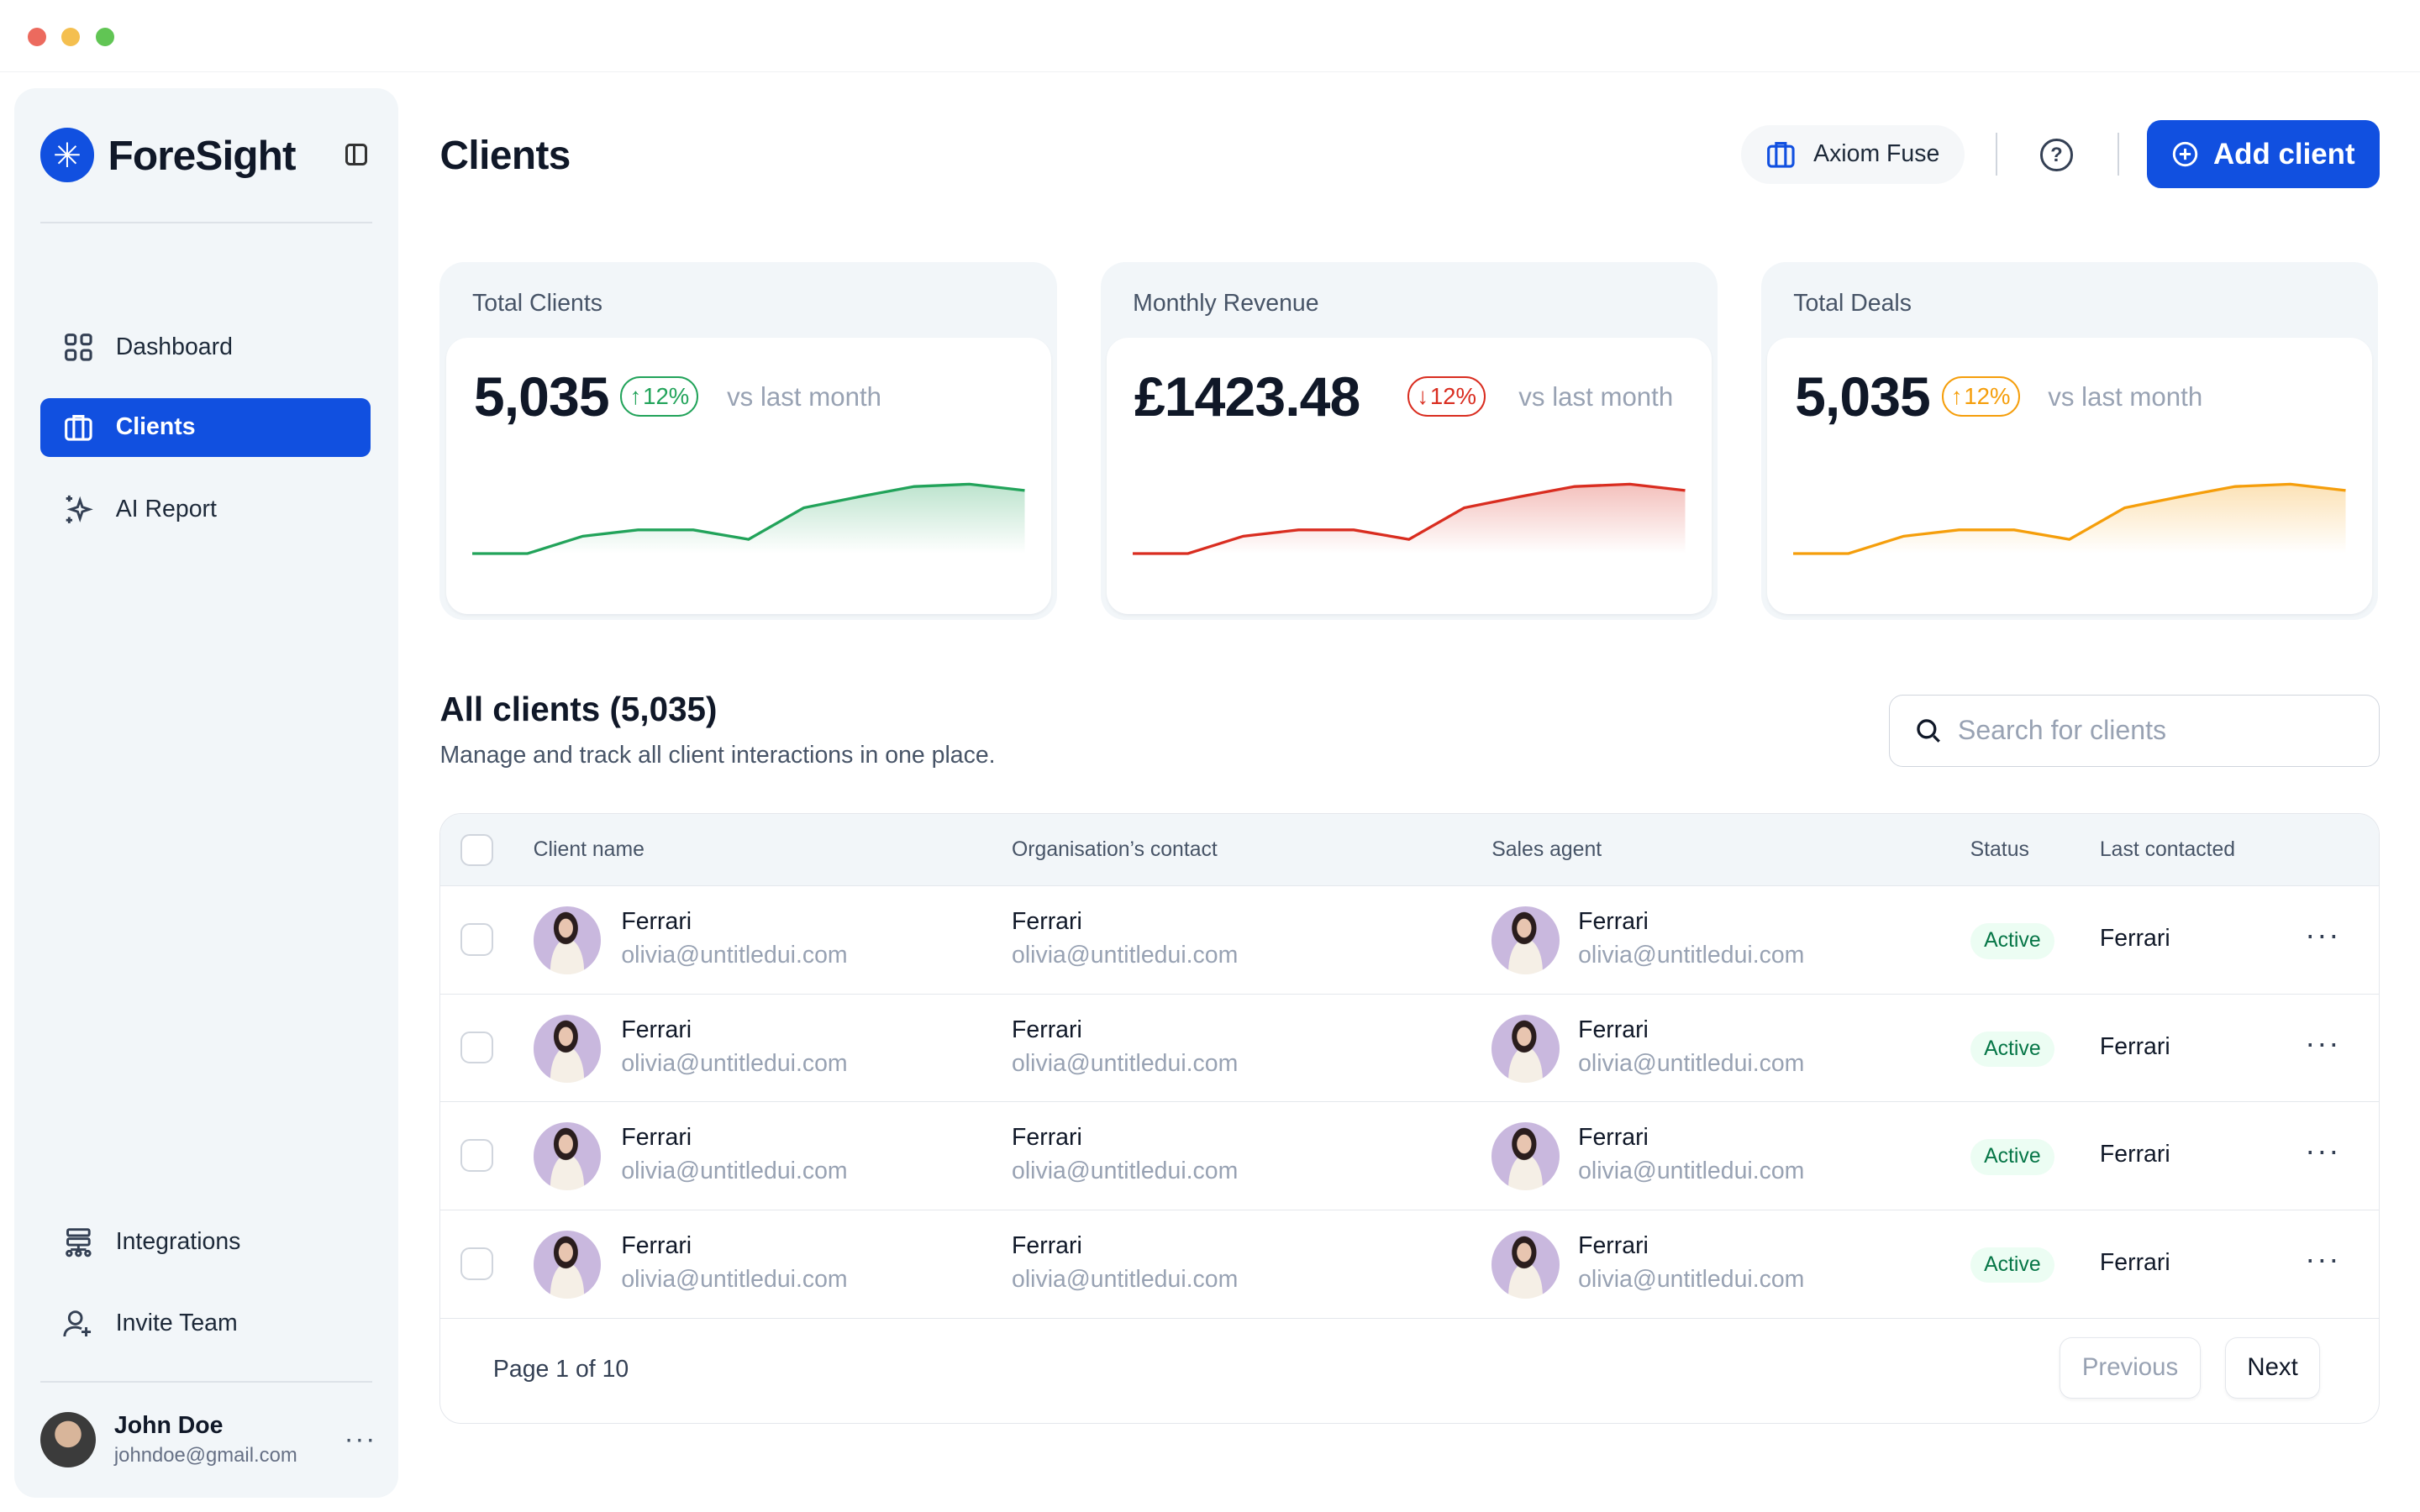  Describe the element at coordinates (176, 1323) in the screenshot. I see `sidebar-item-label: Invite Team` at that location.